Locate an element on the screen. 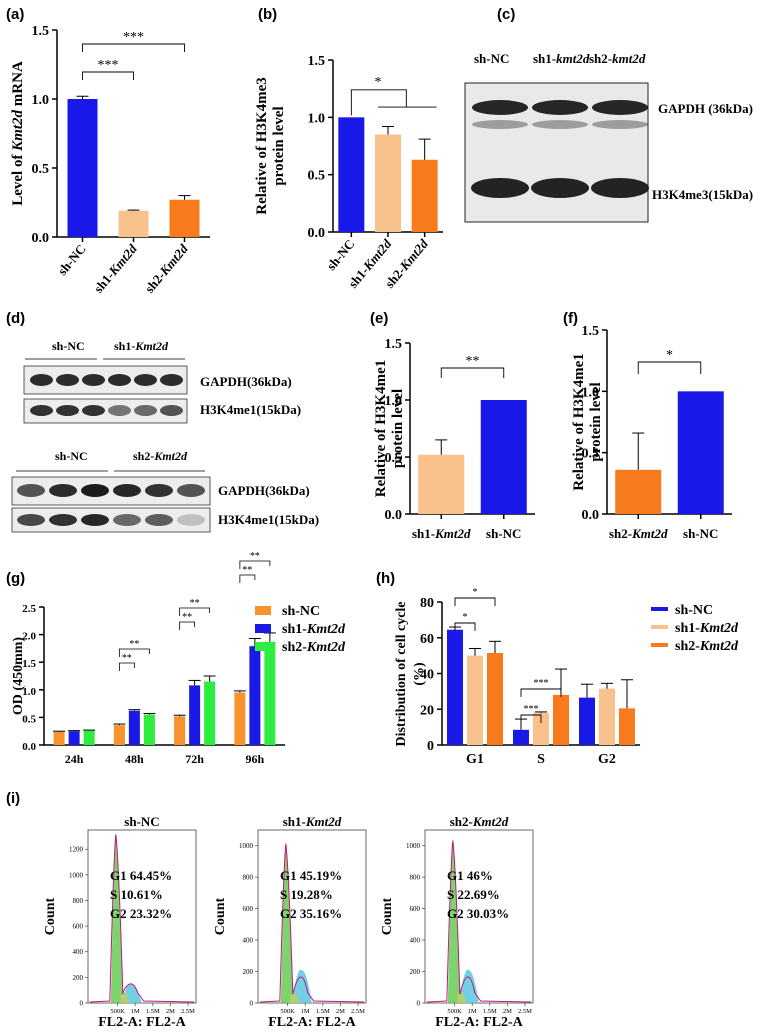  significance-bracket-a1 is located at coordinates (108, 75).